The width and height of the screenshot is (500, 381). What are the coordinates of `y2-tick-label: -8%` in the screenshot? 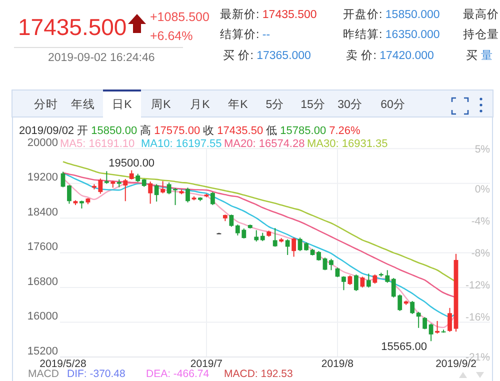 It's located at (480, 253).